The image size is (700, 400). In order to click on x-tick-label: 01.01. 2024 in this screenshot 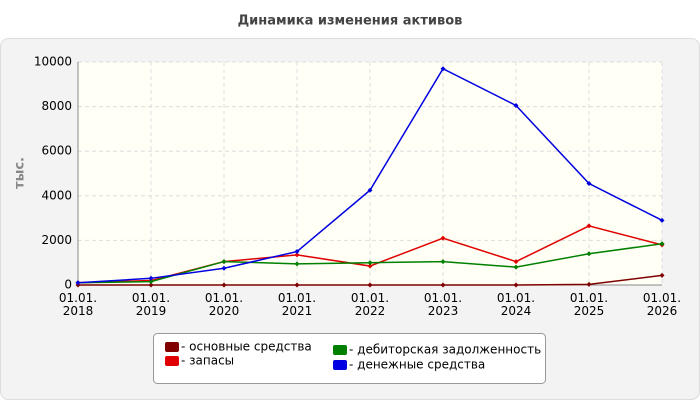, I will do `click(516, 304)`.